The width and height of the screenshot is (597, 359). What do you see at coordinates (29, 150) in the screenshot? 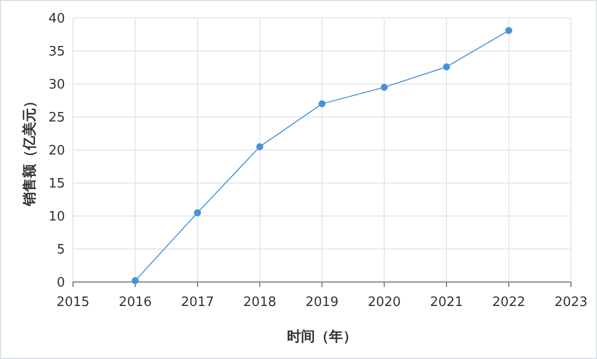
I see `y-axis-title: 销售额（亿美元）` at bounding box center [29, 150].